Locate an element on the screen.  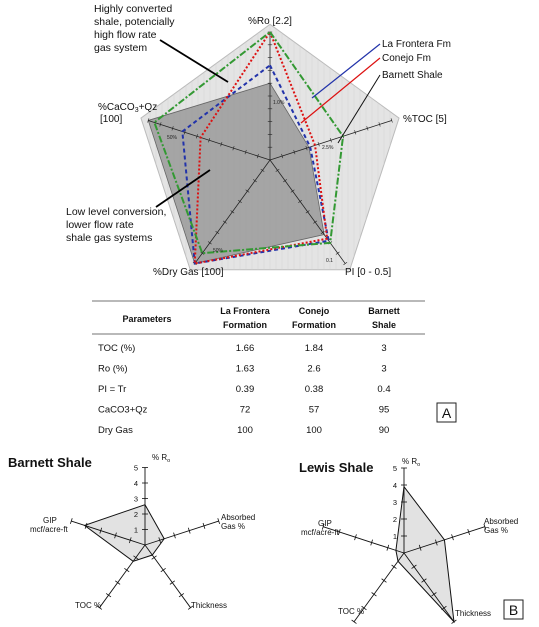
legend-leader-la-frontera is located at coordinates (346, 71).